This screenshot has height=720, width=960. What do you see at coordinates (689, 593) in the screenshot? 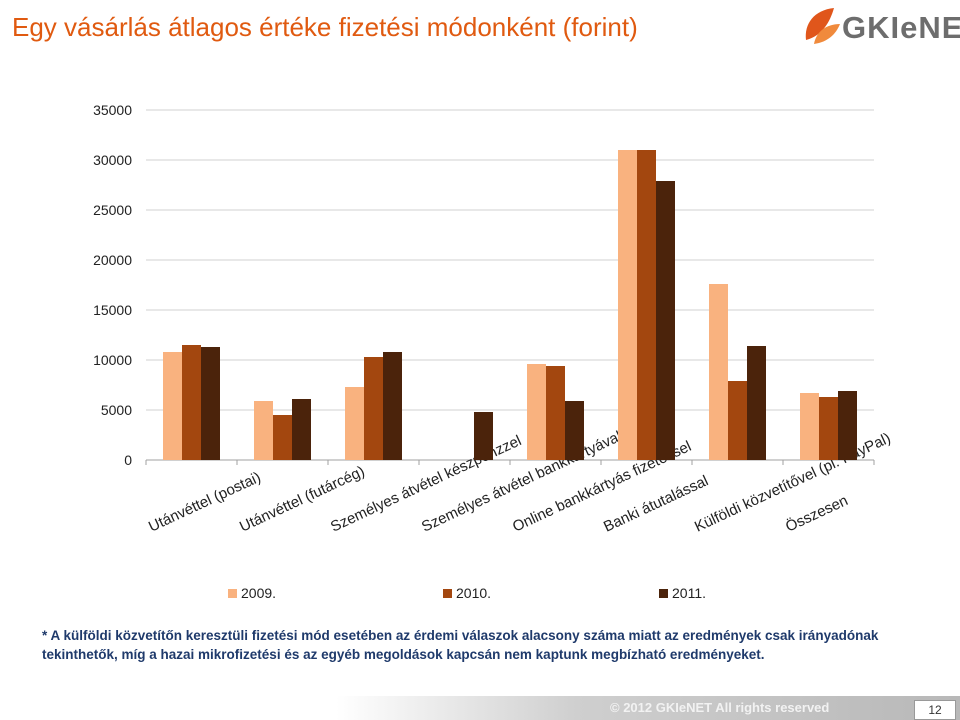
I see `legend-label-2011: 2011.` at bounding box center [689, 593].